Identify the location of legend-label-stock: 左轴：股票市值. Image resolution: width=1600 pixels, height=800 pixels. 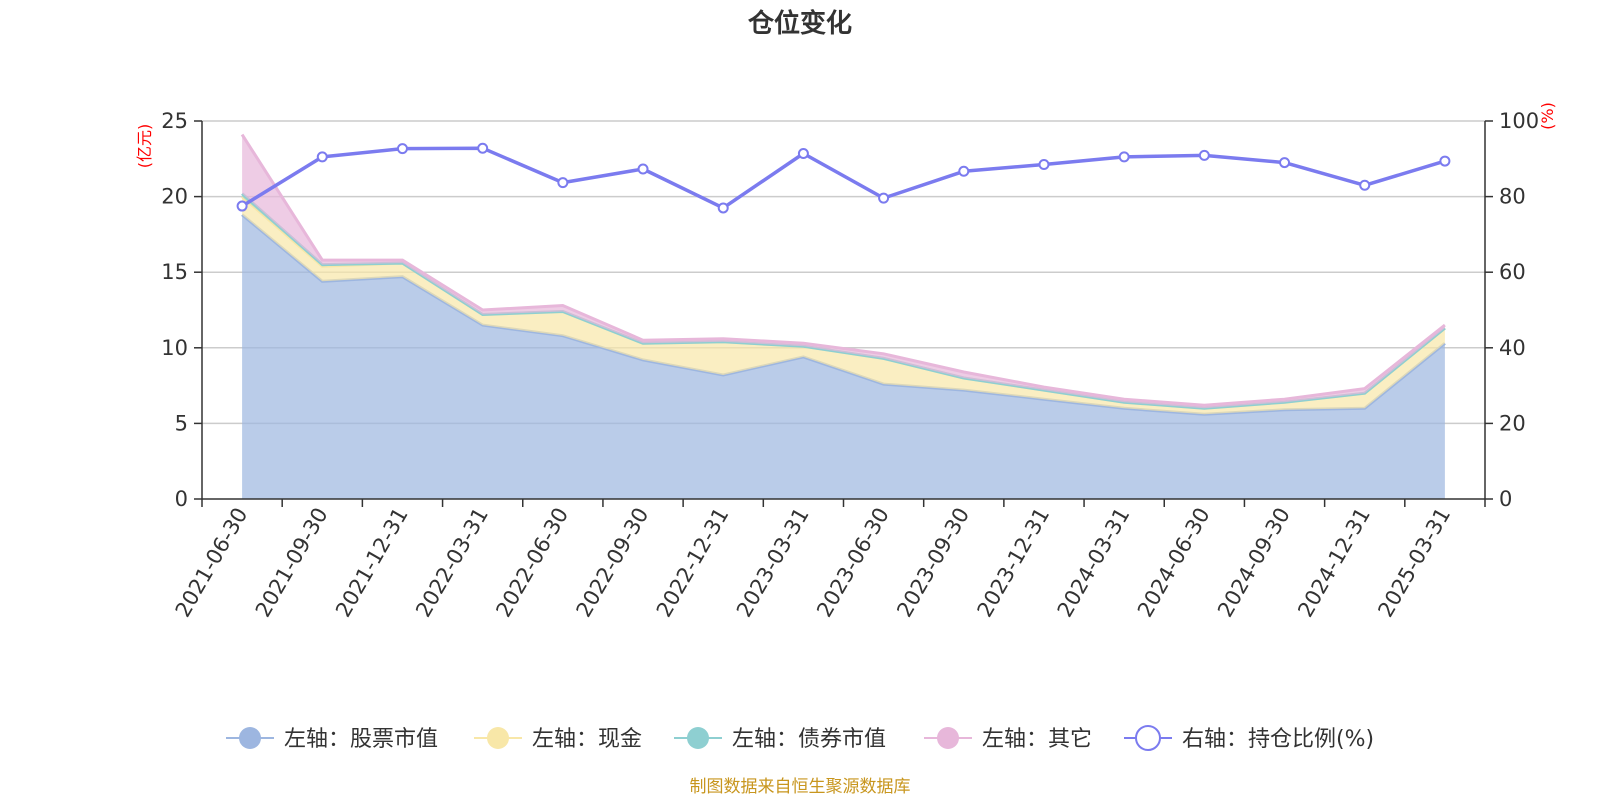
(361, 739).